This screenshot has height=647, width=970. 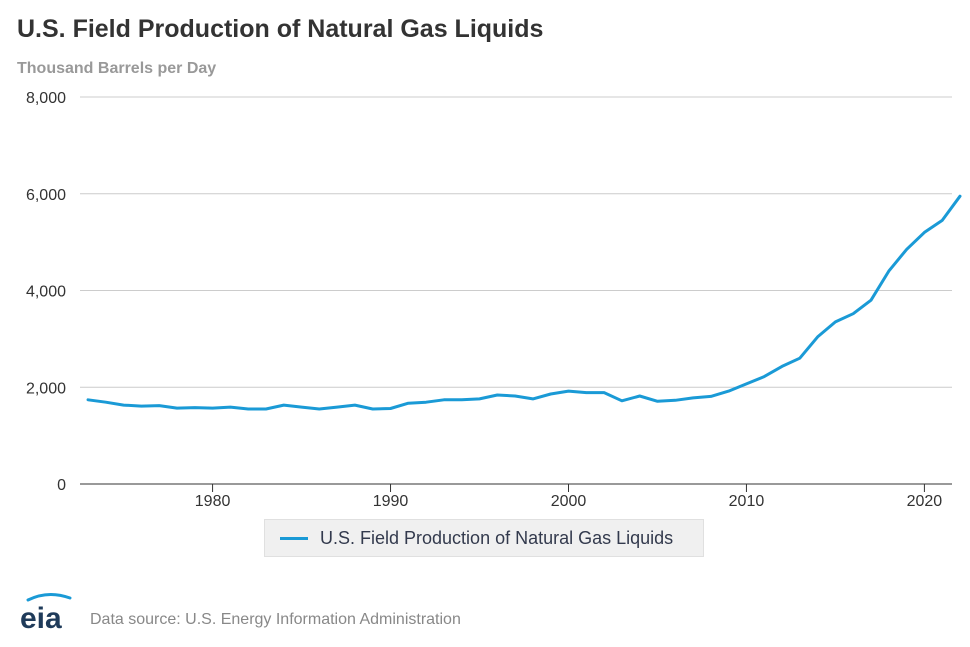 What do you see at coordinates (117, 68) in the screenshot?
I see `chart-subtitle: Thousand Barrels per Day` at bounding box center [117, 68].